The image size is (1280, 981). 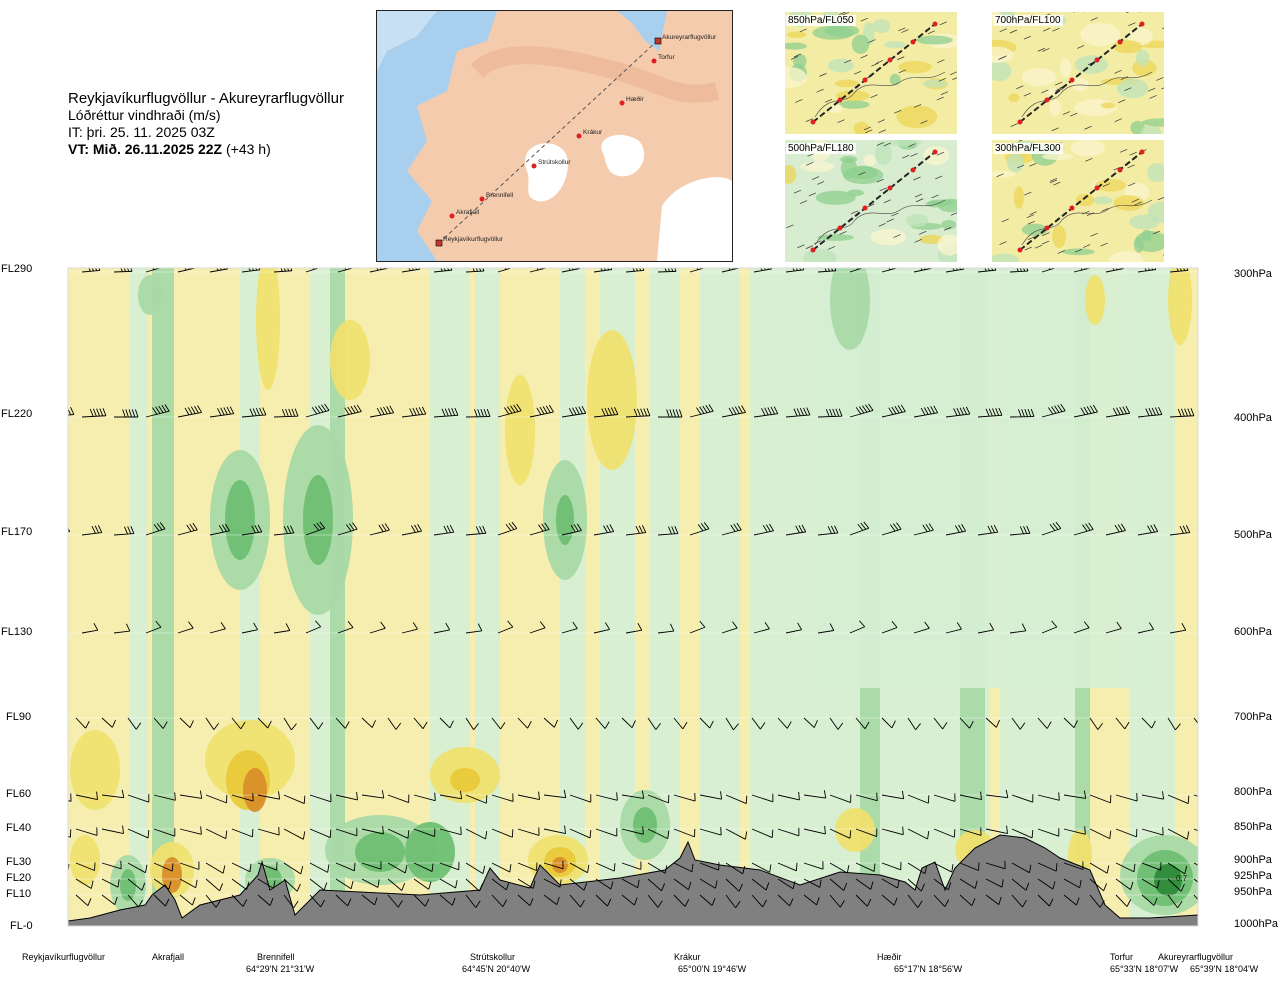 What do you see at coordinates (871, 201) in the screenshot?
I see `level-map-500: 500hPa/FL180` at bounding box center [871, 201].